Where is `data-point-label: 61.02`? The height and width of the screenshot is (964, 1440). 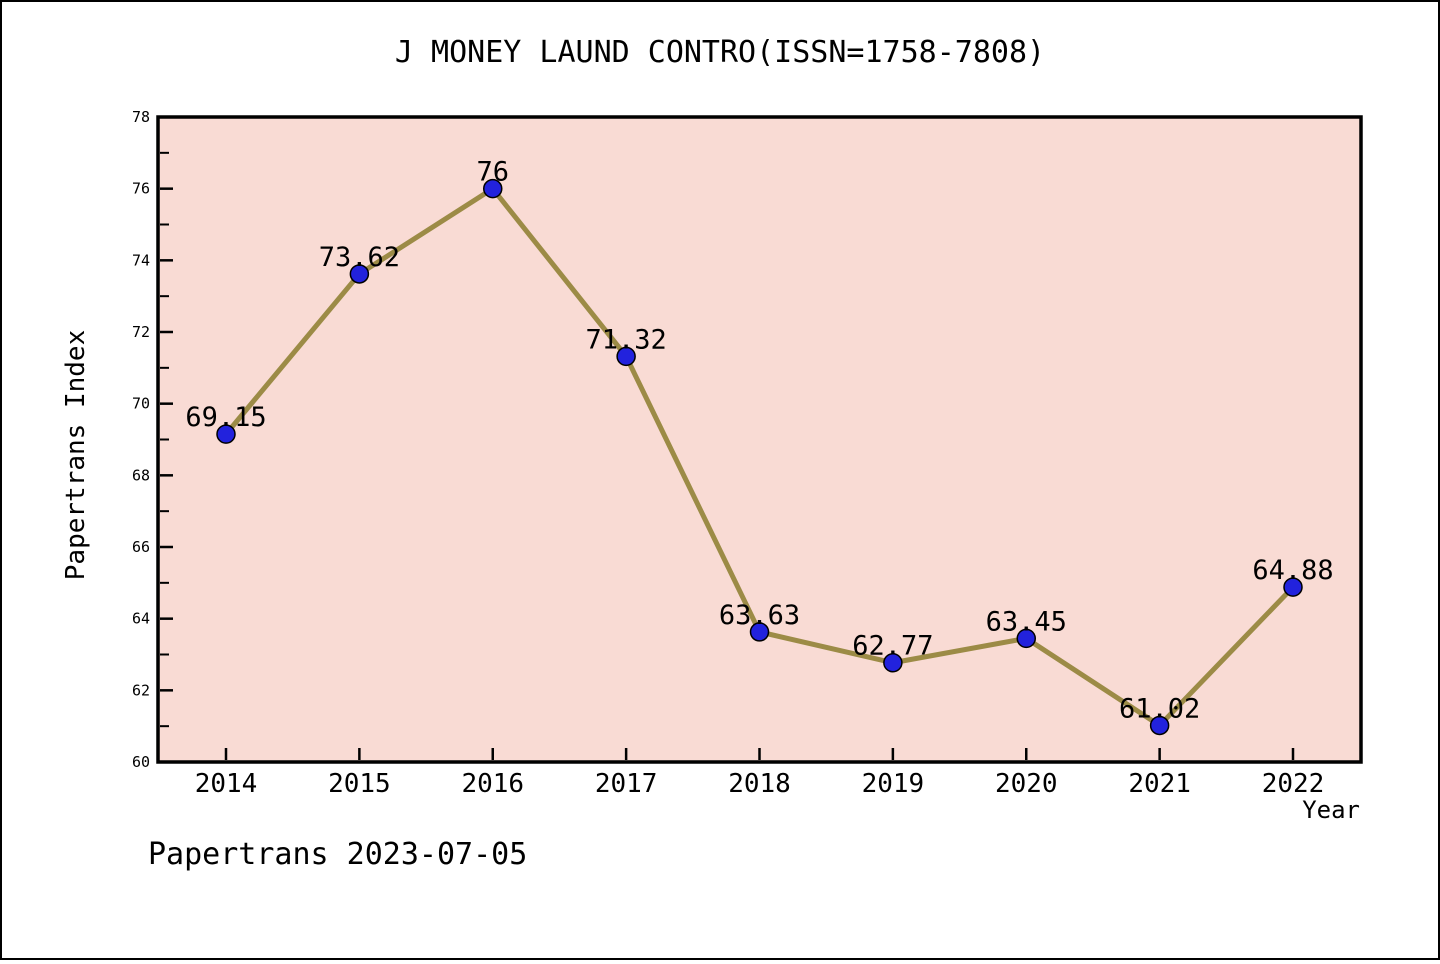 data-point-label: 61.02 is located at coordinates (1159, 708).